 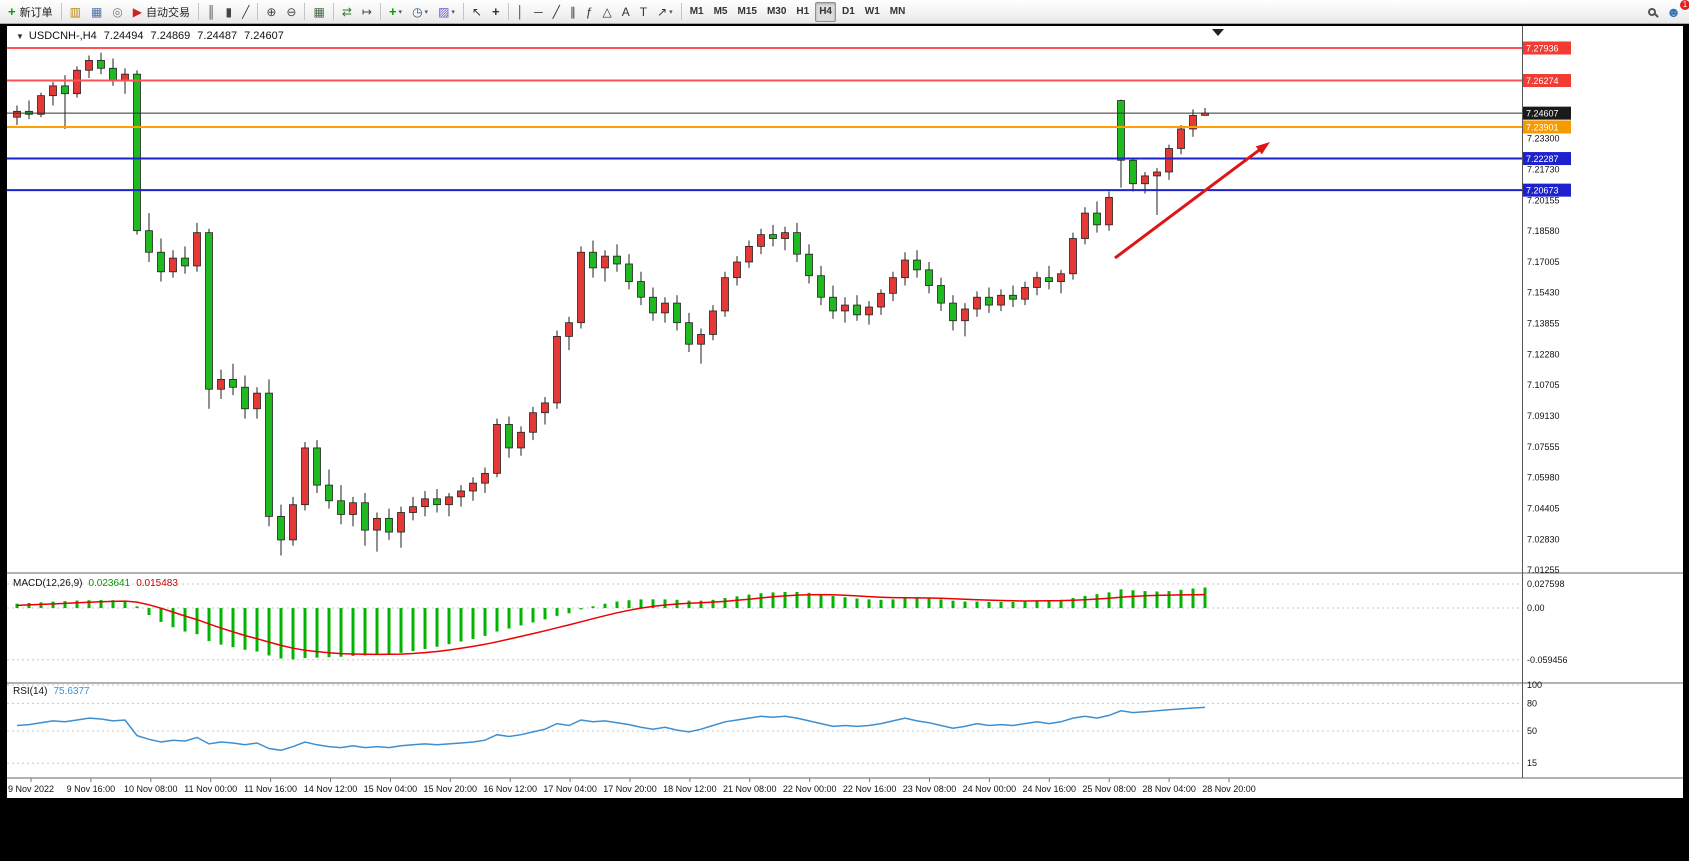 What do you see at coordinates (573, 12) in the screenshot?
I see `equidistant-channel-button: ∥` at bounding box center [573, 12].